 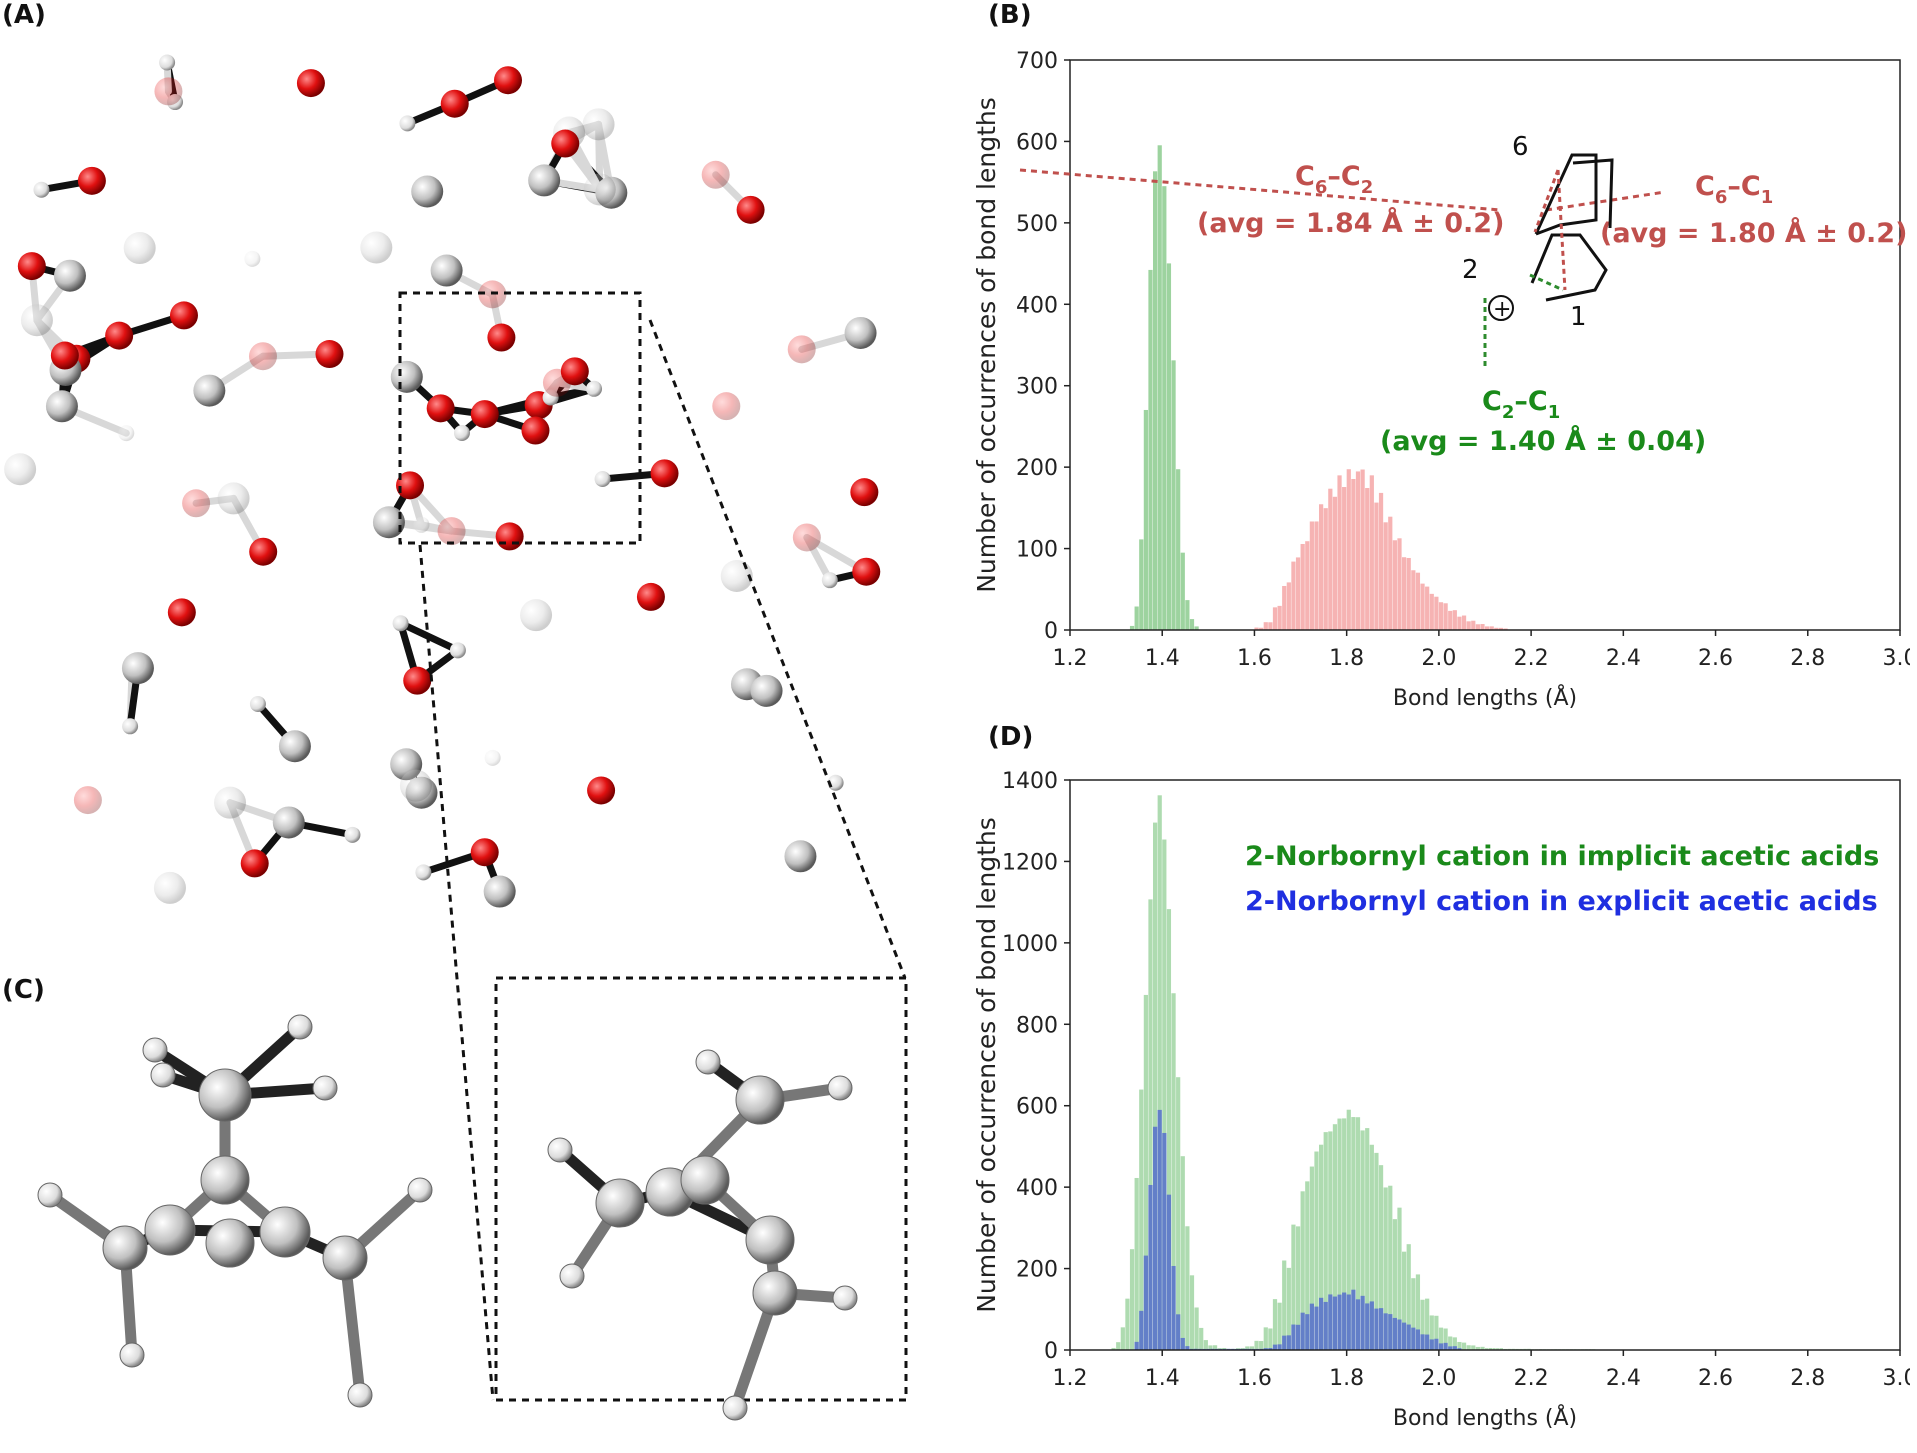 I want to click on y-axis-label: Number of occurrences of bond lengths, so click(x=986, y=1065).